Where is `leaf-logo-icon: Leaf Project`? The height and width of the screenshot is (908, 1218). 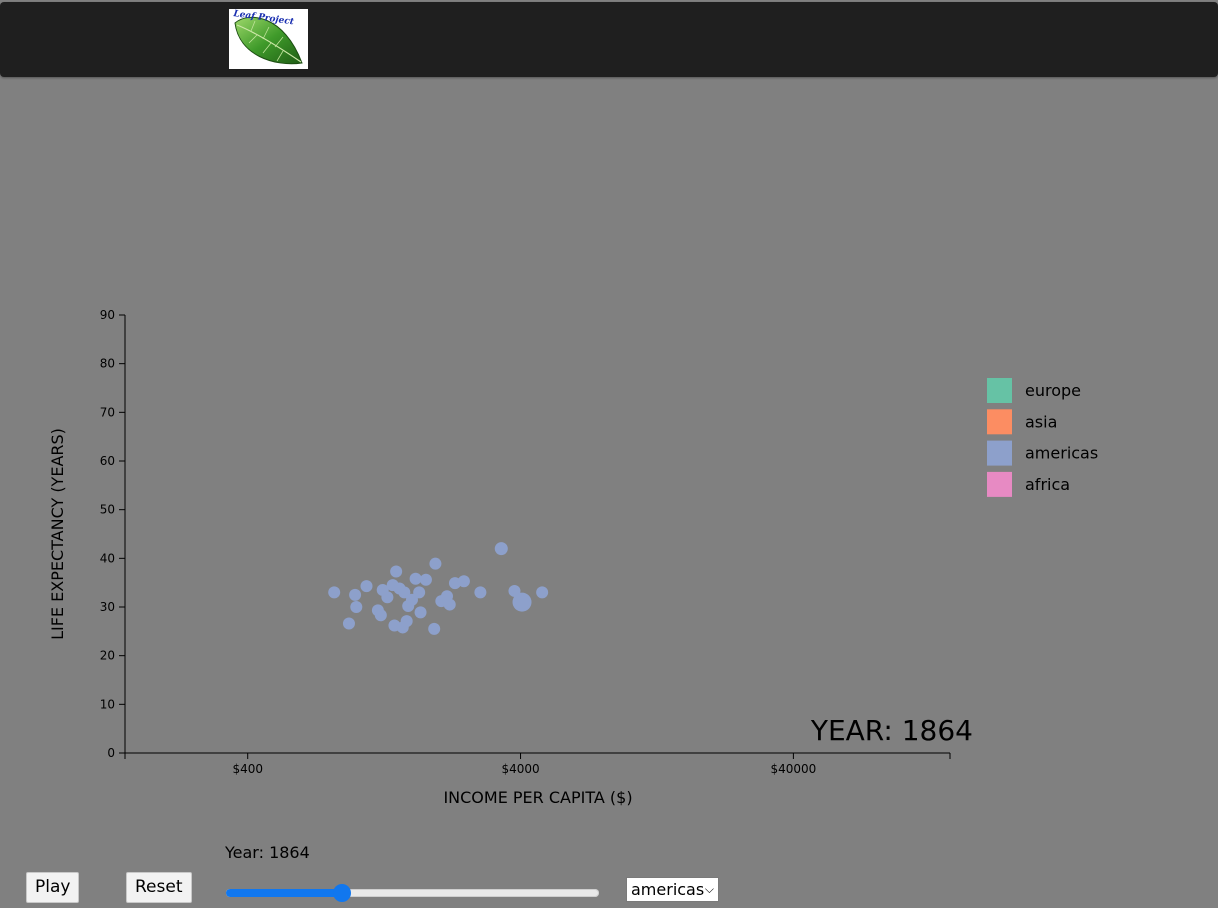
leaf-logo-icon: Leaf Project is located at coordinates (267, 37).